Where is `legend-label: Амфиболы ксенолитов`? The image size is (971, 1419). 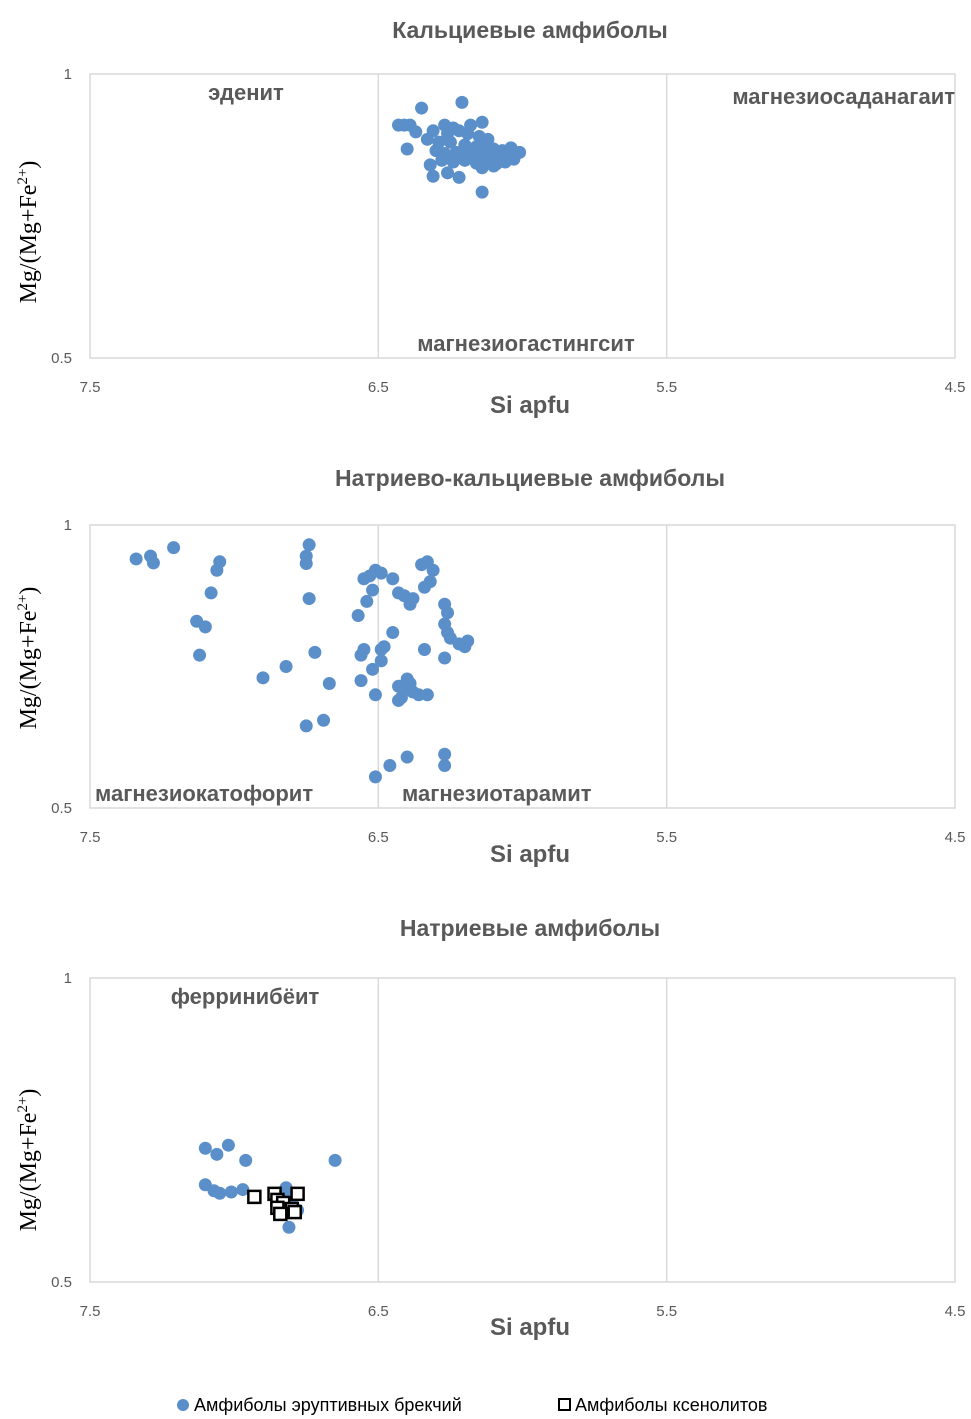
legend-label: Амфиболы ксенолитов is located at coordinates (671, 1405).